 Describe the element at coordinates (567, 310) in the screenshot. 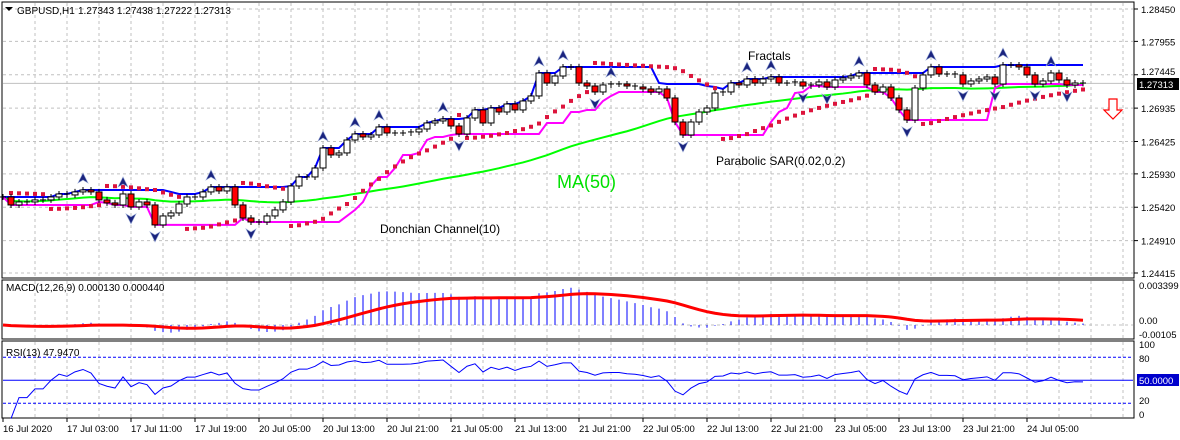

I see `macd-plot` at that location.